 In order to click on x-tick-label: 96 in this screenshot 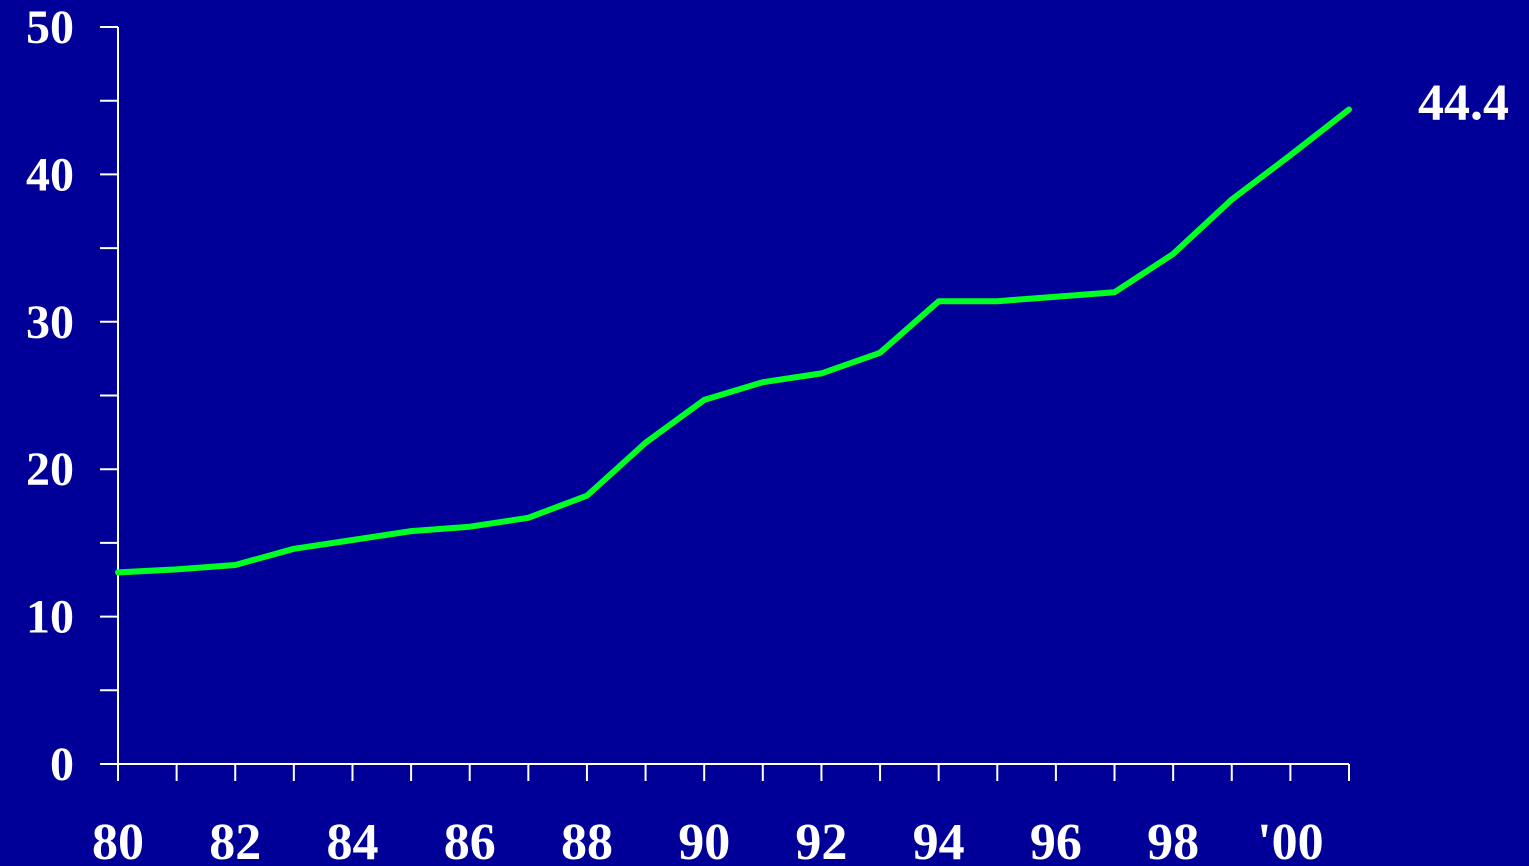, I will do `click(1056, 840)`.